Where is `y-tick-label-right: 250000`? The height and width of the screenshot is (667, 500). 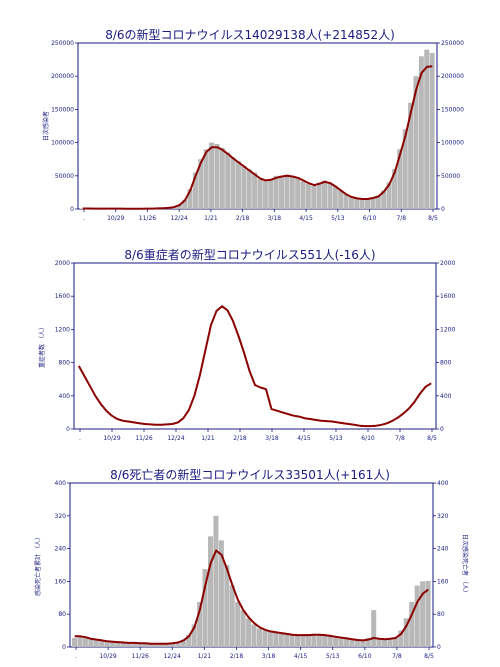 y-tick-label-right: 250000 is located at coordinates (452, 43).